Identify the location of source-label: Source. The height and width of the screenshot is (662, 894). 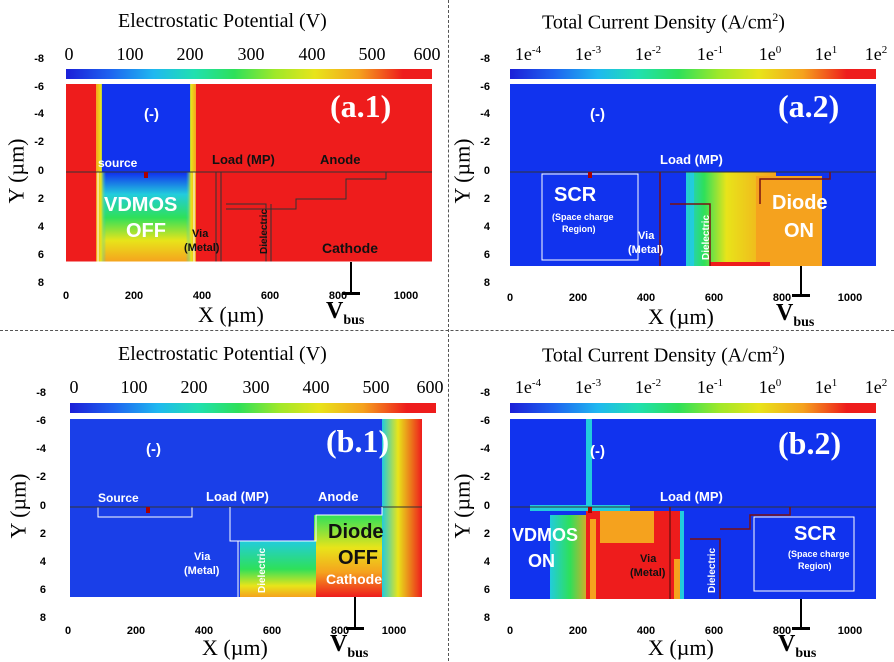
(118, 498).